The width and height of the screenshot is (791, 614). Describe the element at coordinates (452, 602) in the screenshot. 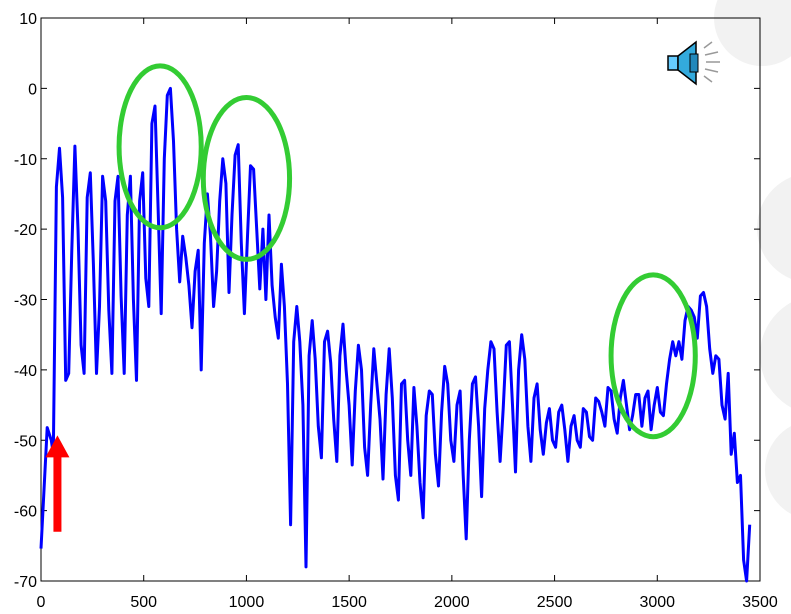

I see `x-tick-label: 2000` at that location.